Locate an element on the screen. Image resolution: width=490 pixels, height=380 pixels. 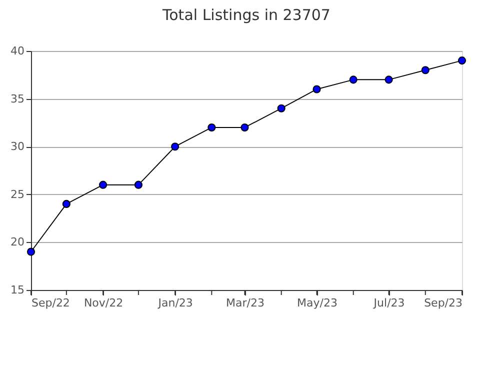
chart-title: Total Listings in 23707 is located at coordinates (246, 15).